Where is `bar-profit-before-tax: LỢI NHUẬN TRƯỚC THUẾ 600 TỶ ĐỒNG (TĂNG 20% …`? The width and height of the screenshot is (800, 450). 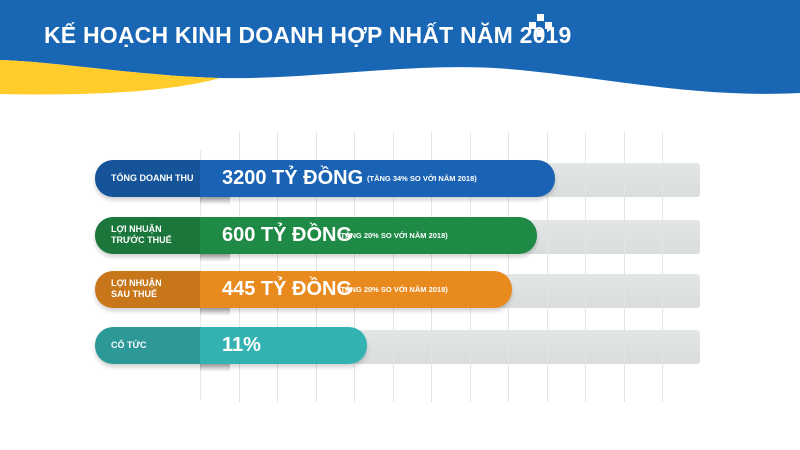 bar-profit-before-tax: LỢI NHUẬN TRƯỚC THUẾ 600 TỶ ĐỒNG (TĂNG 20% … is located at coordinates (316, 235).